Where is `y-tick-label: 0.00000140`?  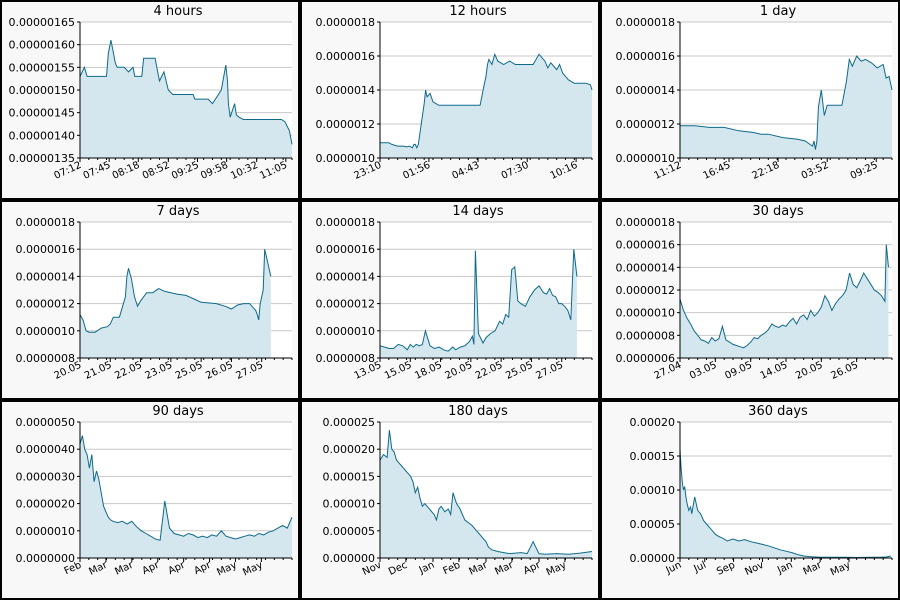 y-tick-label: 0.00000140 is located at coordinates (42, 135).